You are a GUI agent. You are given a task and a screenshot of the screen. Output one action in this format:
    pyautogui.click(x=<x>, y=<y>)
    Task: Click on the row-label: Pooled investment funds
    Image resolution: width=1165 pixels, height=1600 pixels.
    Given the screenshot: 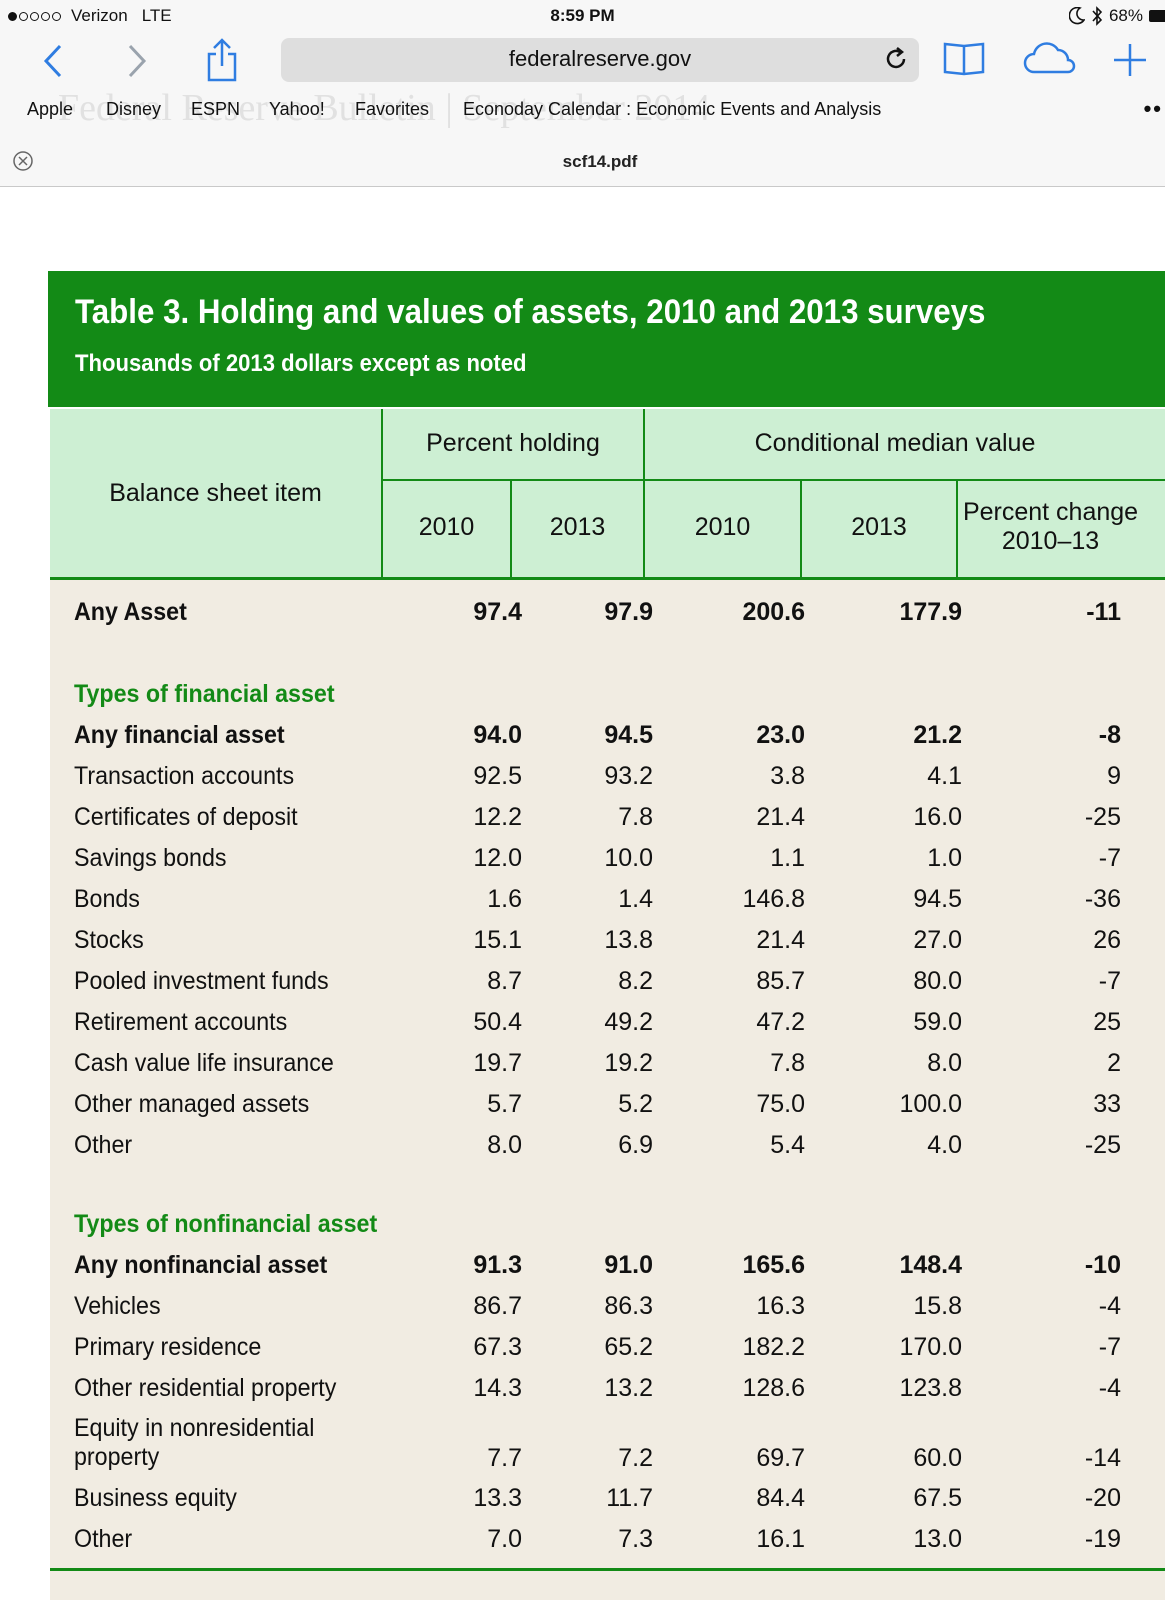 What is the action you would take?
    pyautogui.click(x=201, y=981)
    